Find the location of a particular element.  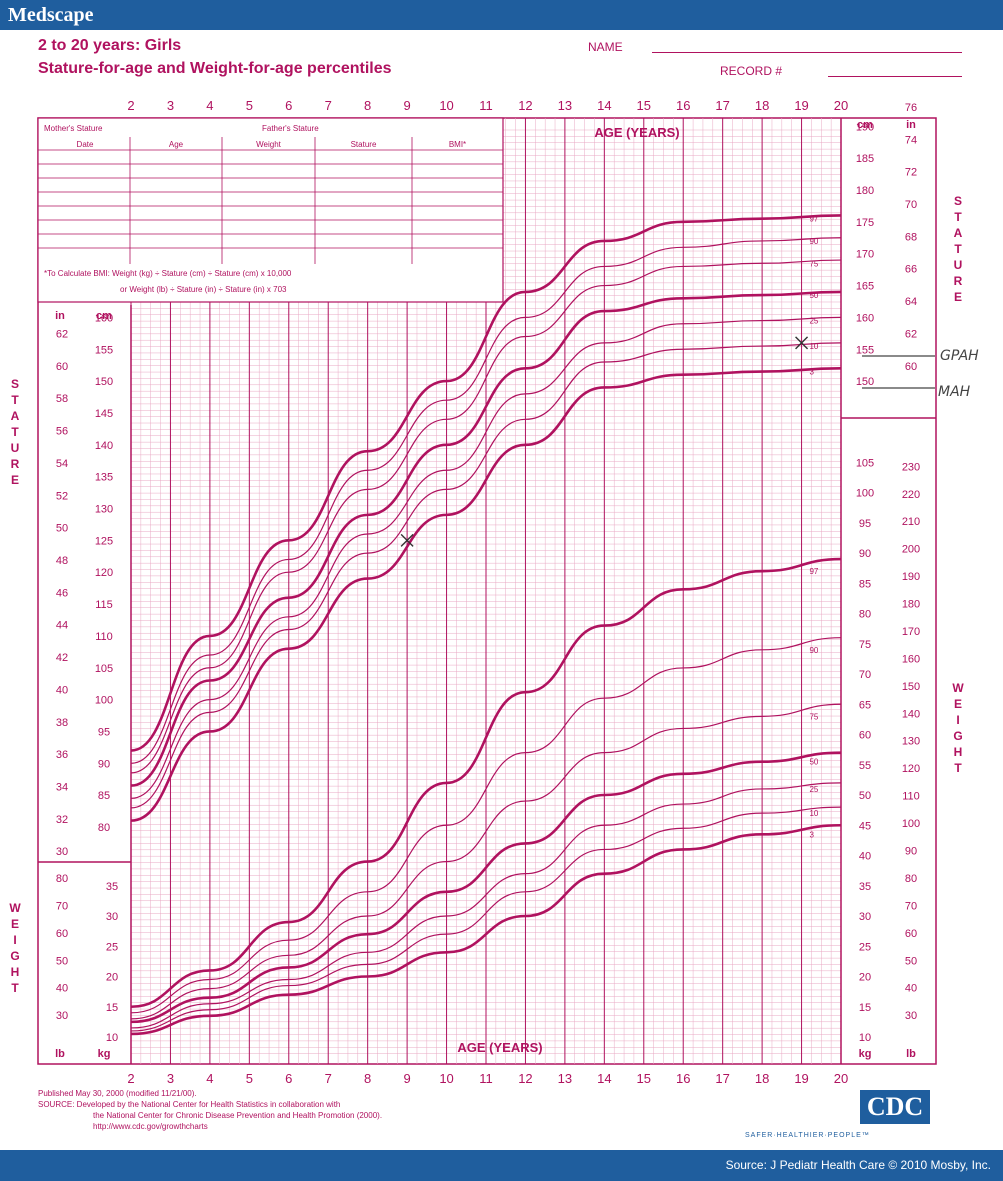

age-tick-bottom: 7 is located at coordinates (328, 1078).